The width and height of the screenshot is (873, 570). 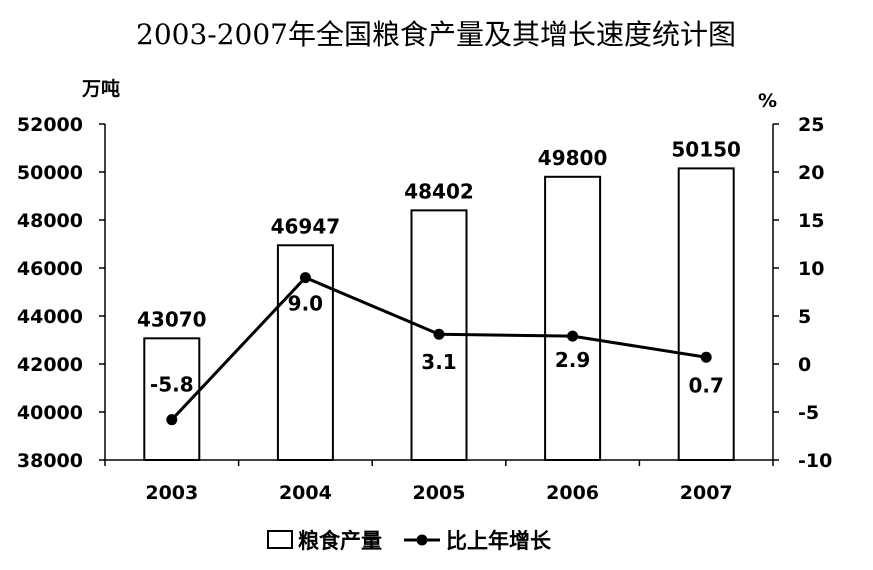 What do you see at coordinates (572, 360) in the screenshot?
I see `growth-value-label: 2.9` at bounding box center [572, 360].